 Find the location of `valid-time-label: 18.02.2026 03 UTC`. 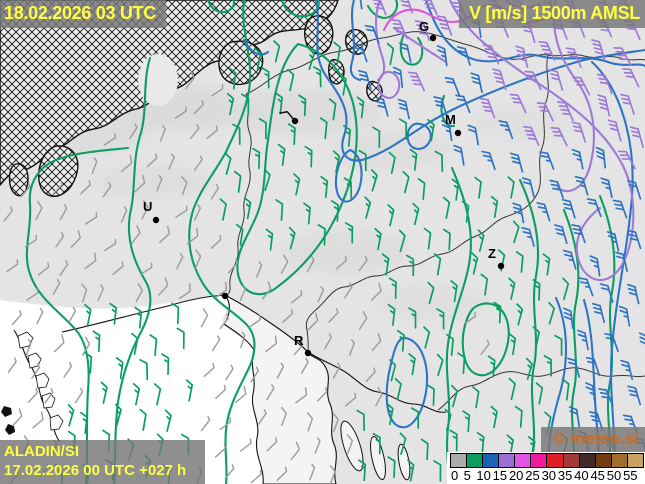

valid-time-label: 18.02.2026 03 UTC is located at coordinates (80, 13).